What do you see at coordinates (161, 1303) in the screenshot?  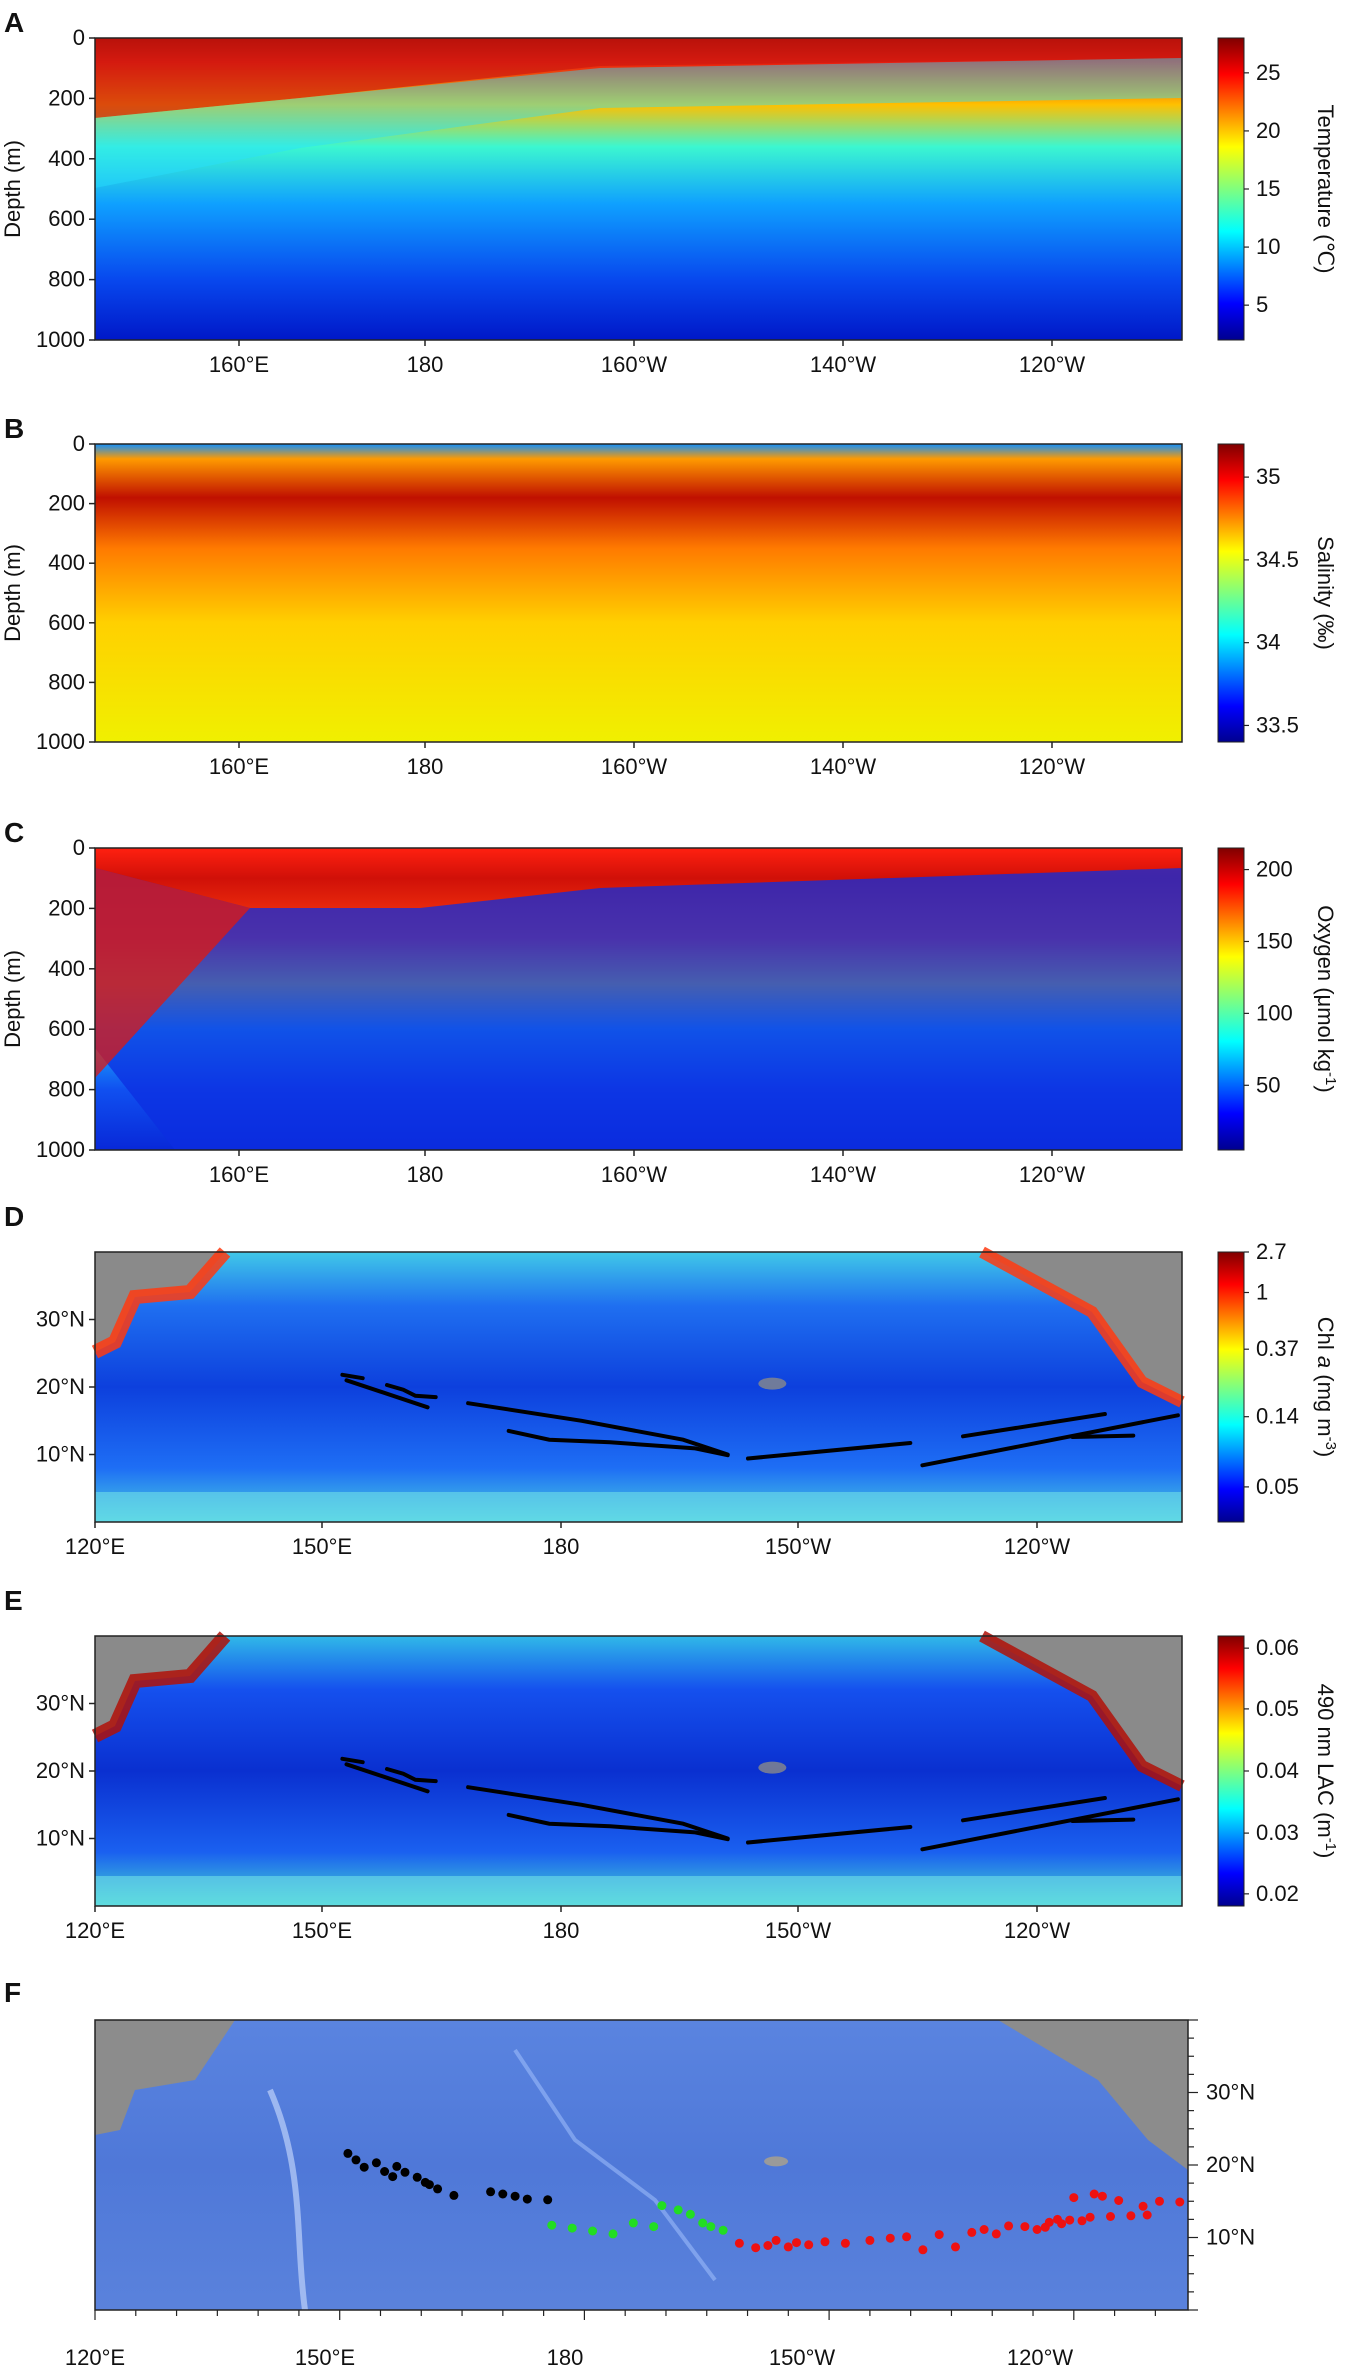 I see `coastal-bloom-west` at bounding box center [161, 1303].